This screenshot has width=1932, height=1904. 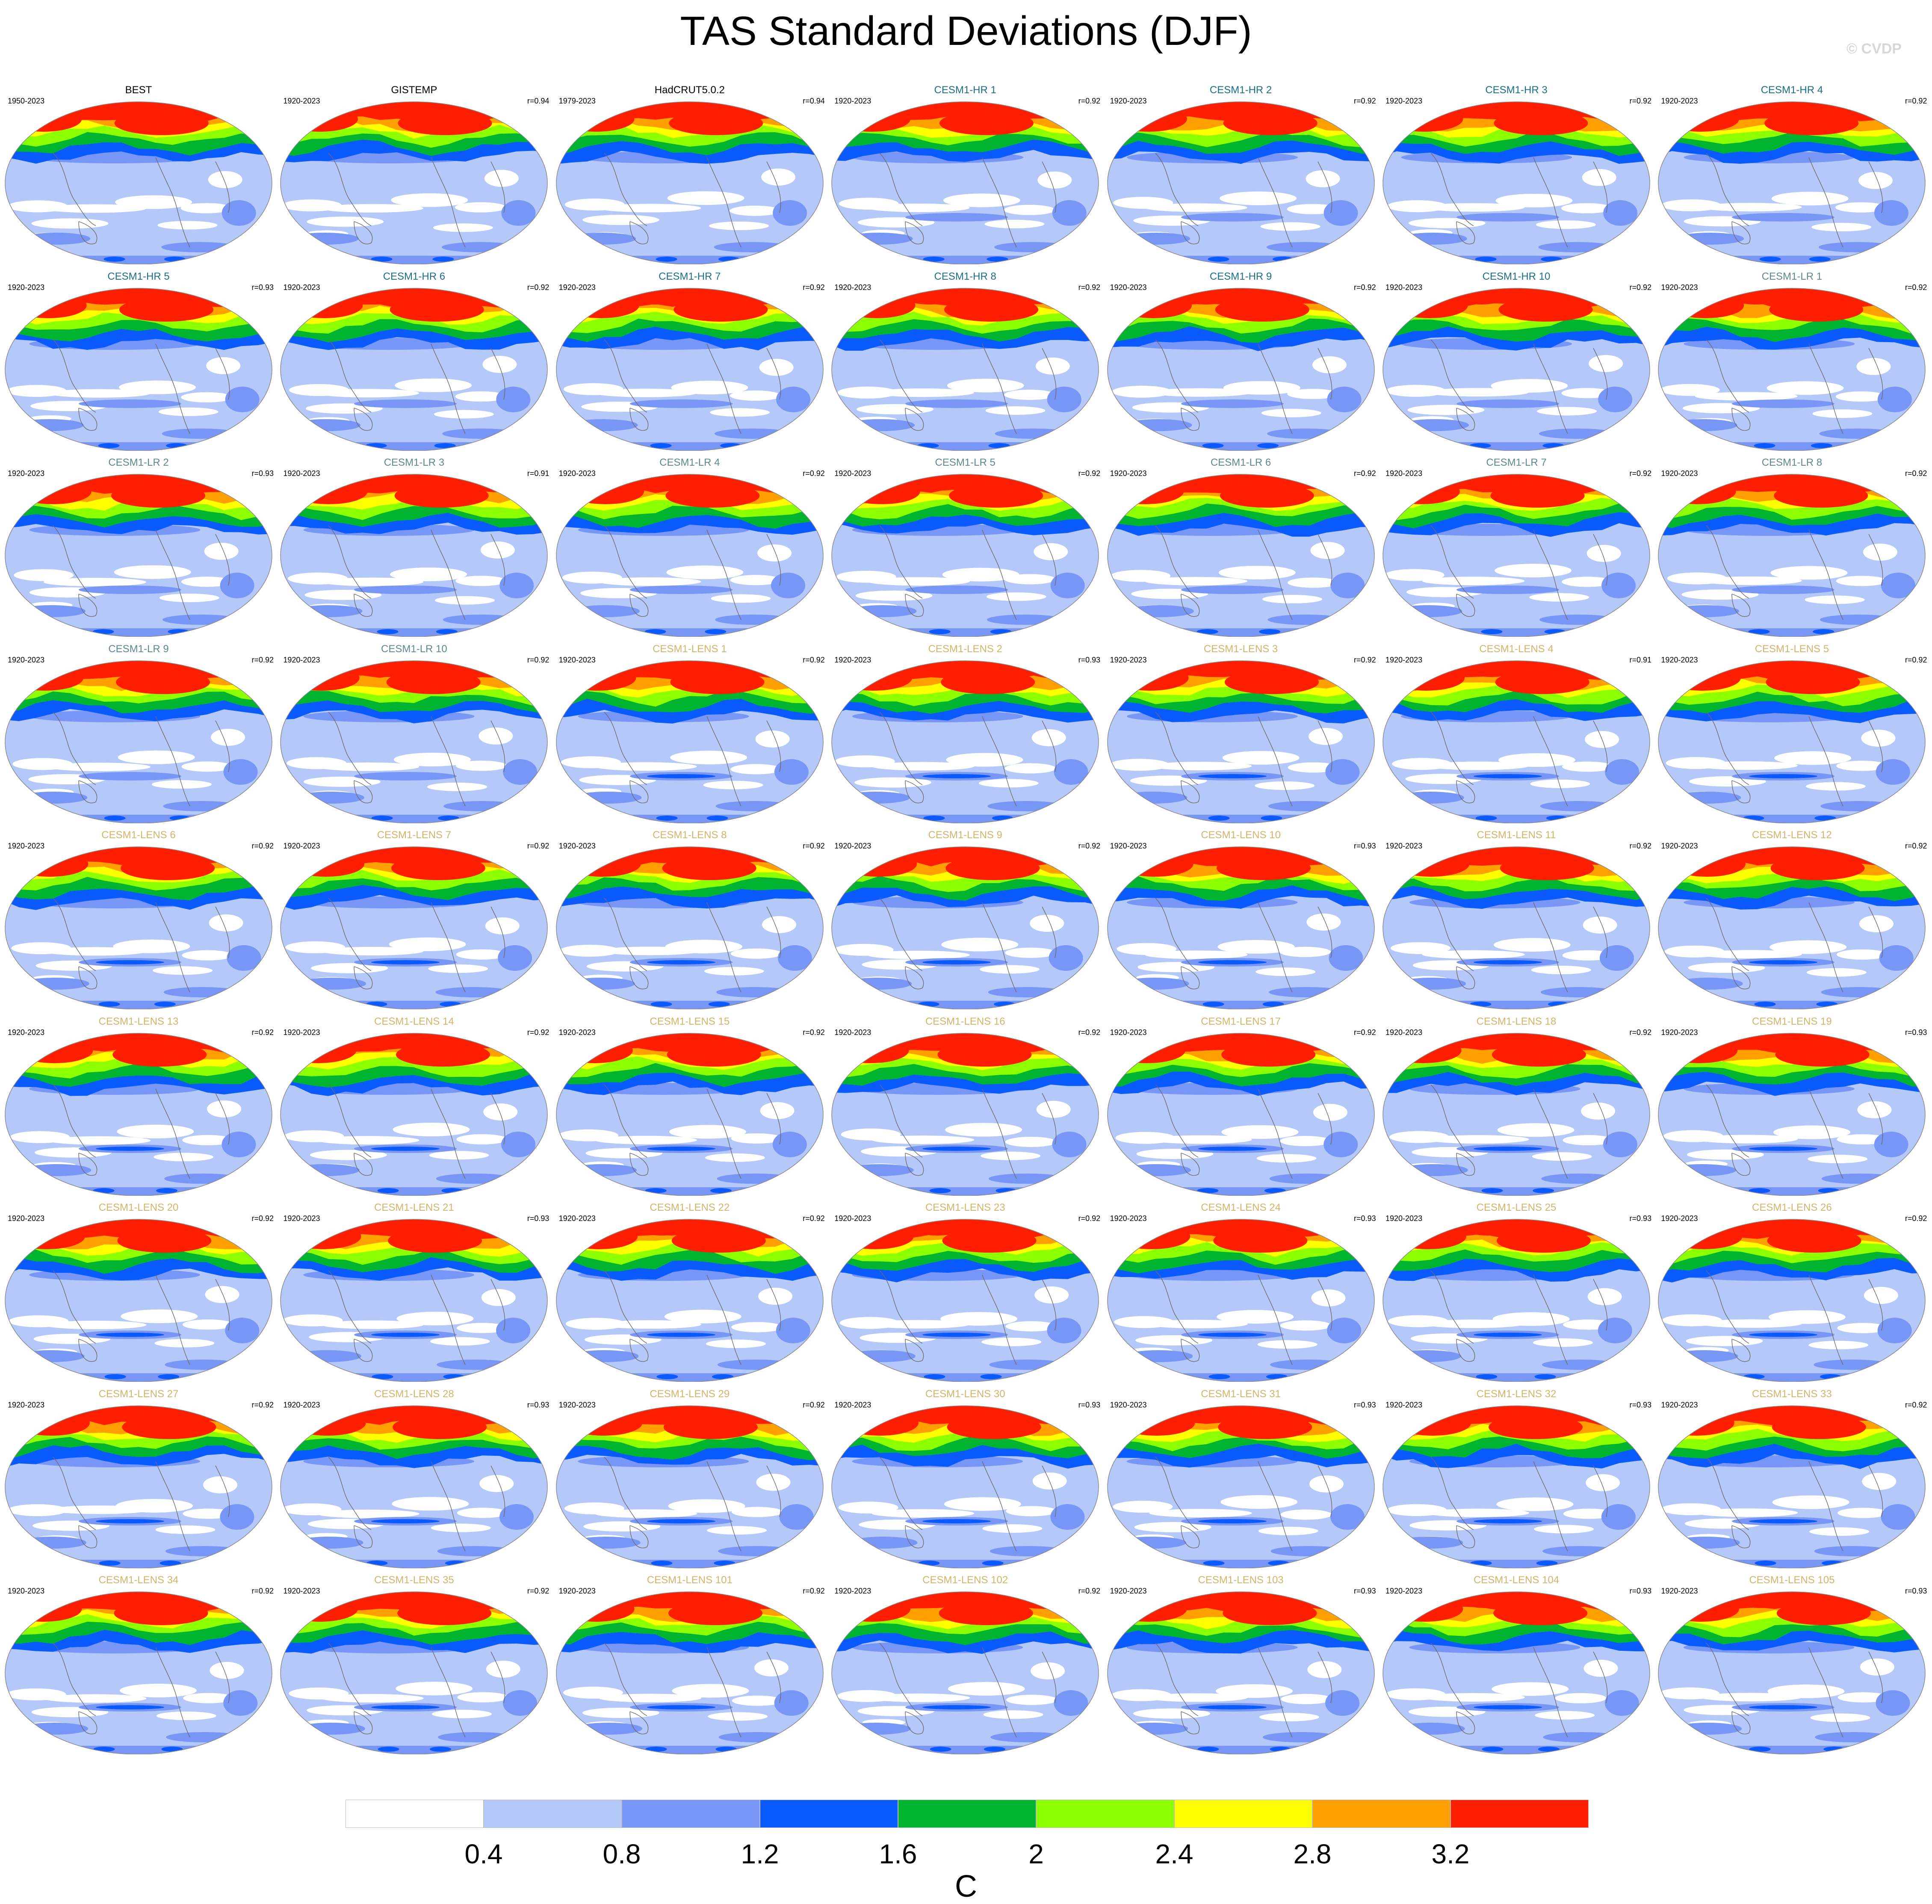 I want to click on panel-title: CESM1-LENS 29, so click(x=690, y=1394).